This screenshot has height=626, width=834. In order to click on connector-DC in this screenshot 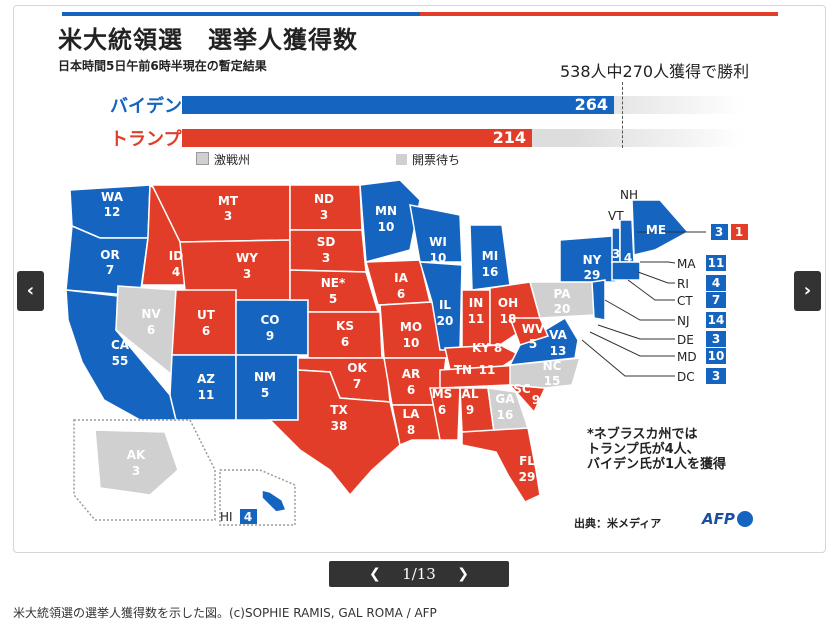, I will do `click(628, 358)`.